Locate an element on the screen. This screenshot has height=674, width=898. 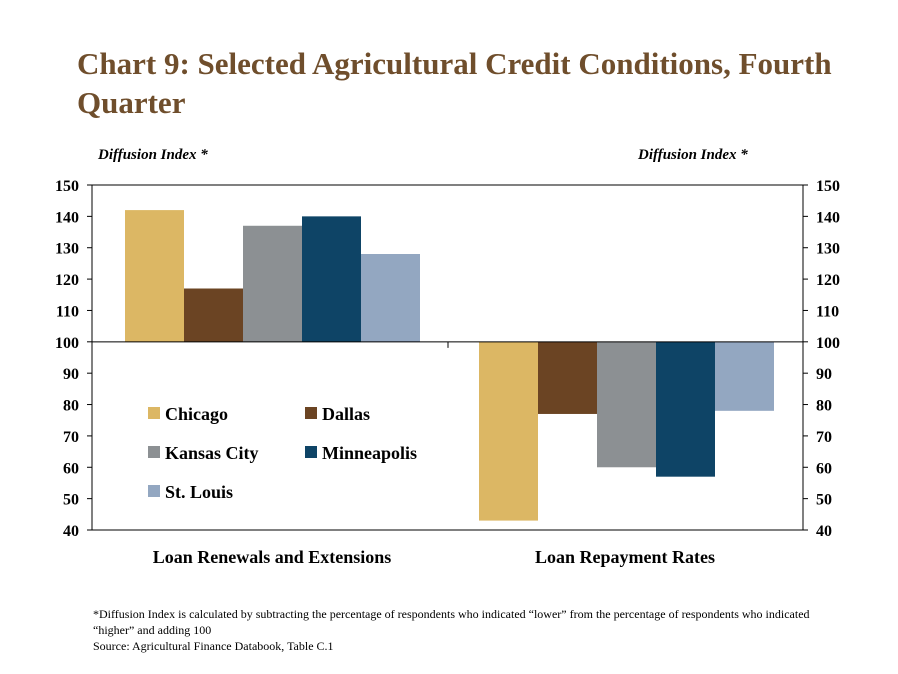
left-tick-label: 140 is located at coordinates (67, 217).